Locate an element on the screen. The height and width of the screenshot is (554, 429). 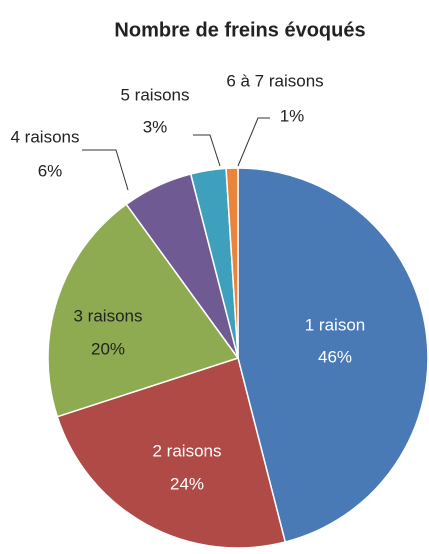
slice-category-label: 5 raisons is located at coordinates (155, 94).